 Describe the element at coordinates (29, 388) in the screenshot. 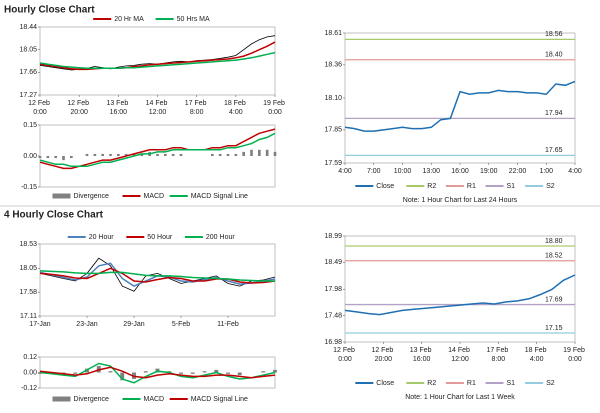

I see `y-tick-label: -0.12` at that location.